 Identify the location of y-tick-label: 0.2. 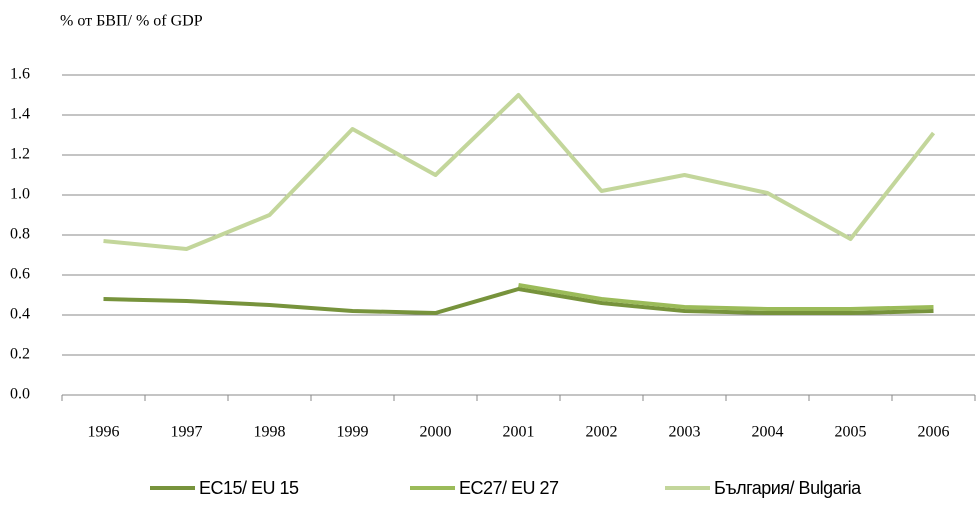
(20, 354).